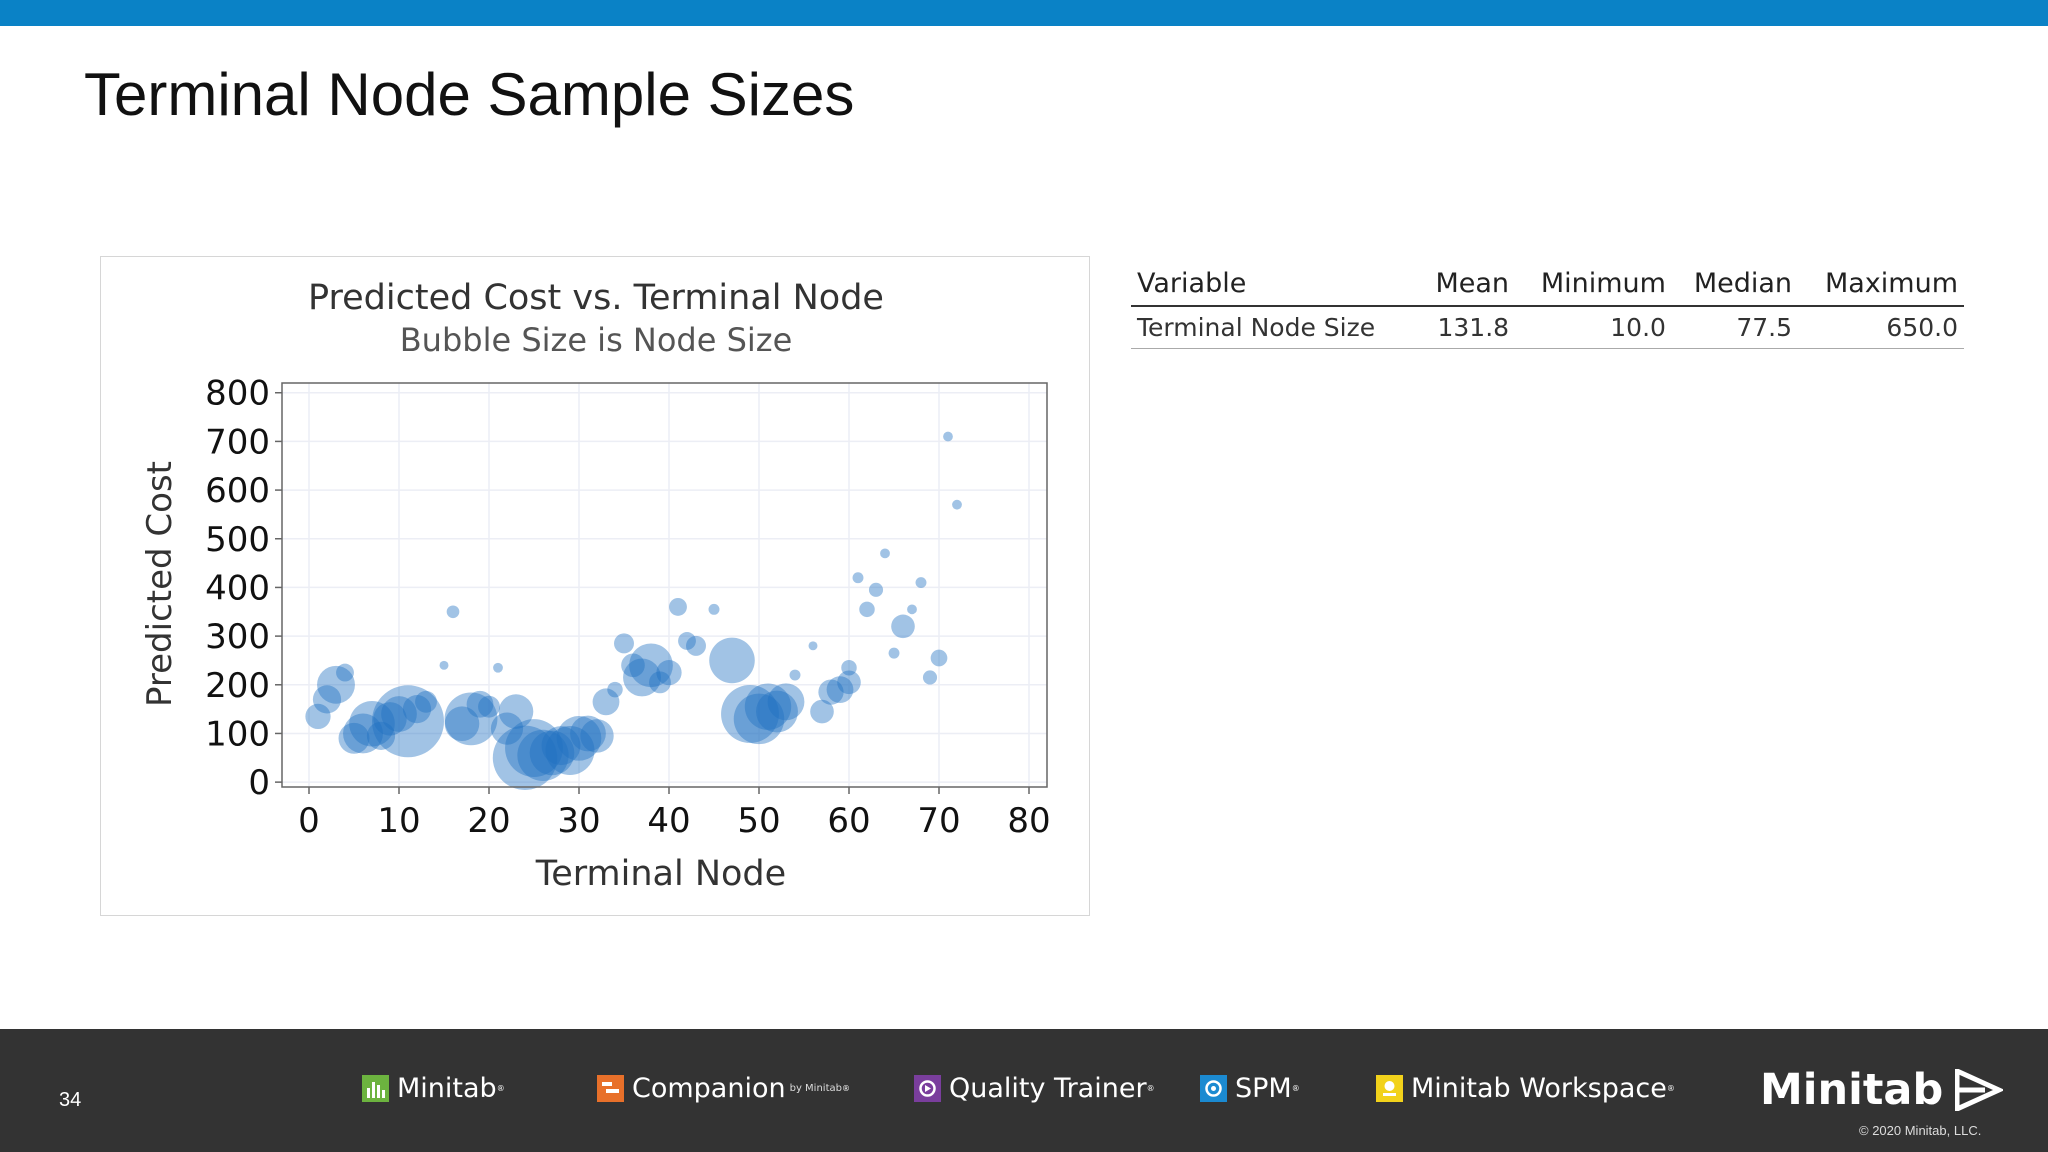  Describe the element at coordinates (237, 491) in the screenshot. I see `y-tick-label: 600` at that location.